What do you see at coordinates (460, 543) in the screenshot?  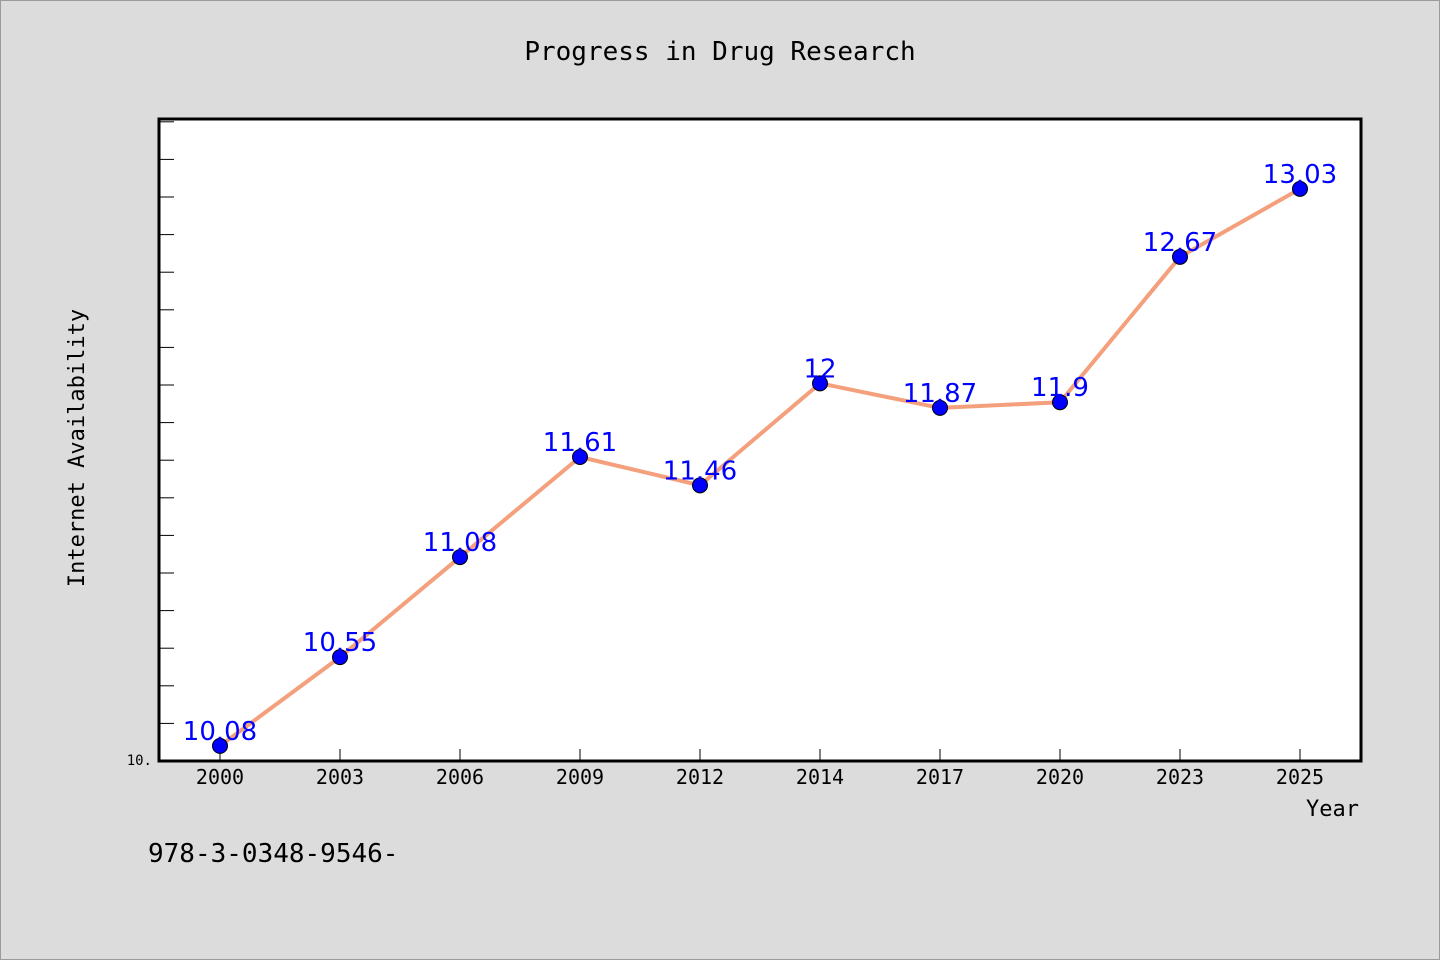 I see `data-label: 11.08` at bounding box center [460, 543].